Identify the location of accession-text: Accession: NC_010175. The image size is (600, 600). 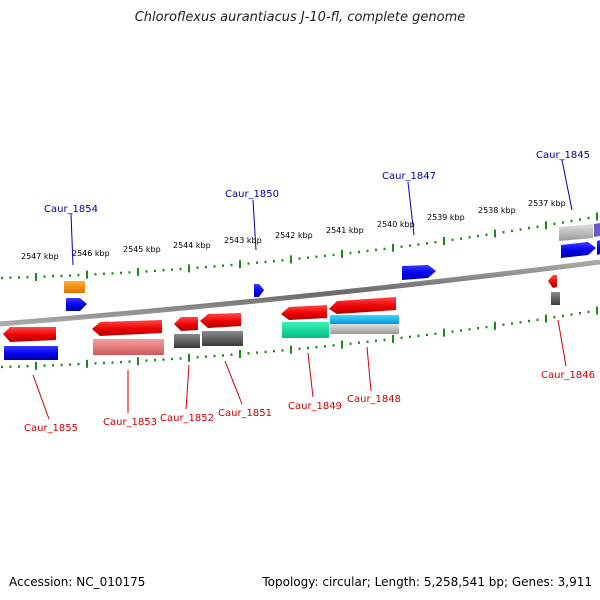
(77, 582).